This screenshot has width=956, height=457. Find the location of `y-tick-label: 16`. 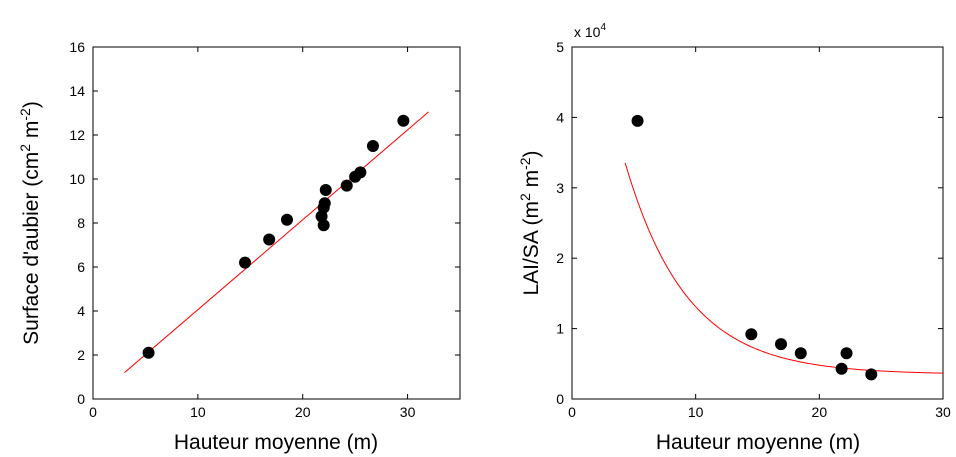

y-tick-label: 16 is located at coordinates (77, 47).